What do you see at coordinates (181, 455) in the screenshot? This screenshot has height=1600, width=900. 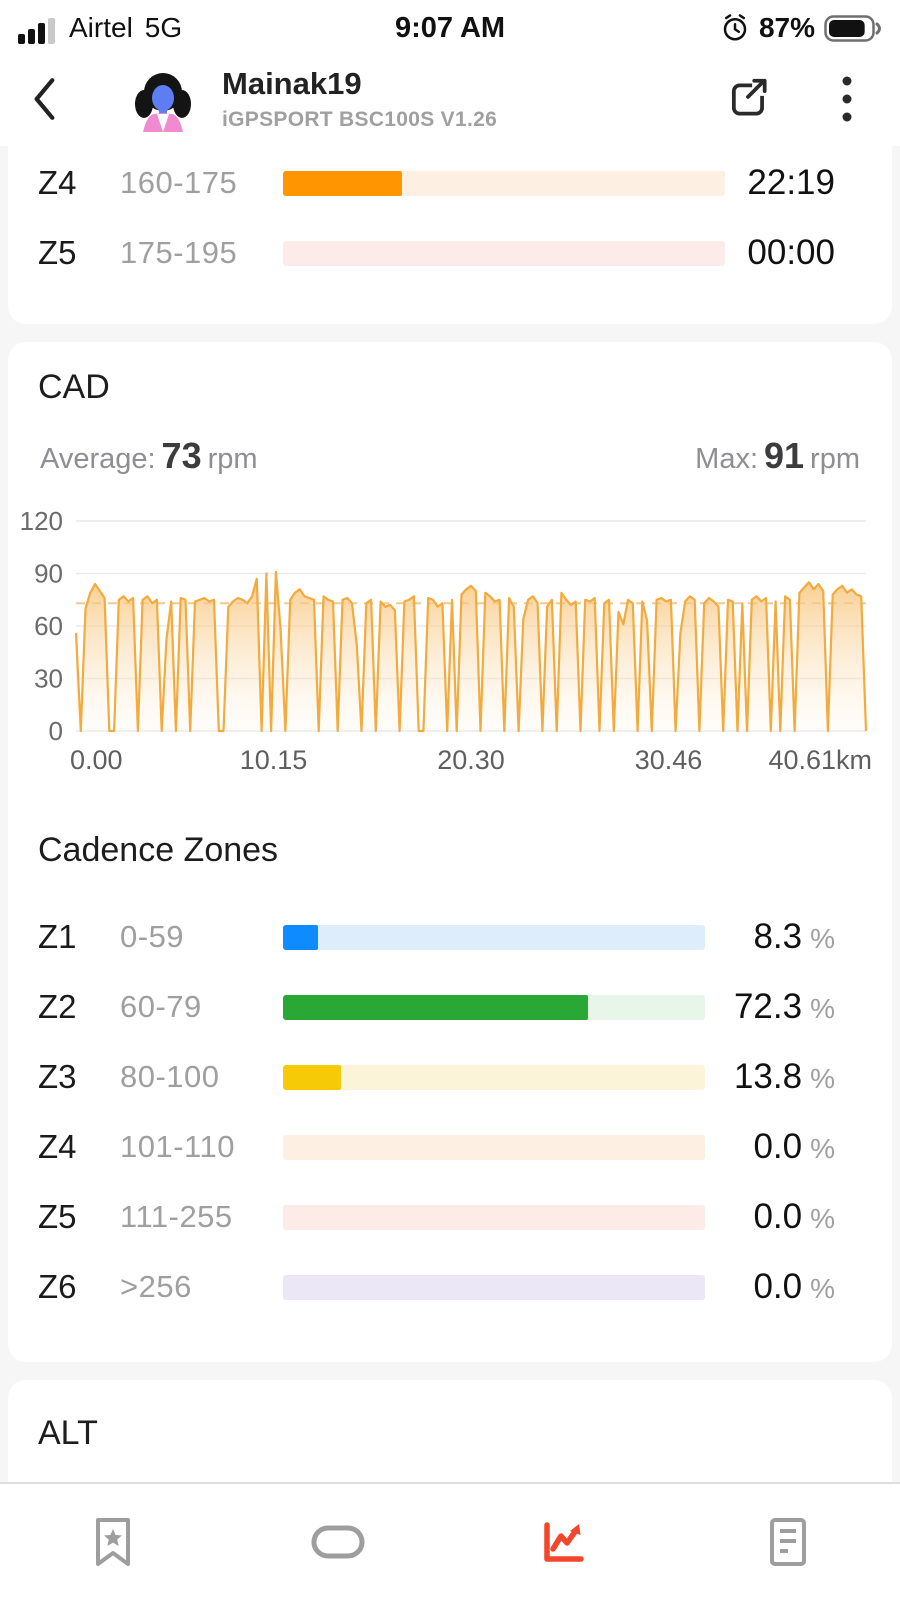 I see `cad-average-value: 73` at bounding box center [181, 455].